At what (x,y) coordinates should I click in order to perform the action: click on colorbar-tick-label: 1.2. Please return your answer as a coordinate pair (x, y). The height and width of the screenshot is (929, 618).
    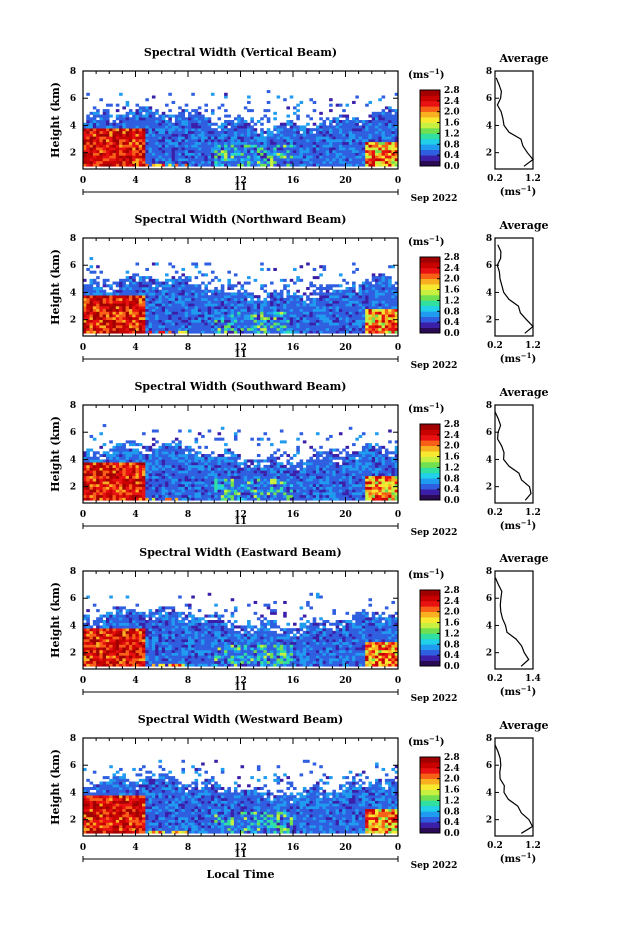
    Looking at the image, I should click on (452, 301).